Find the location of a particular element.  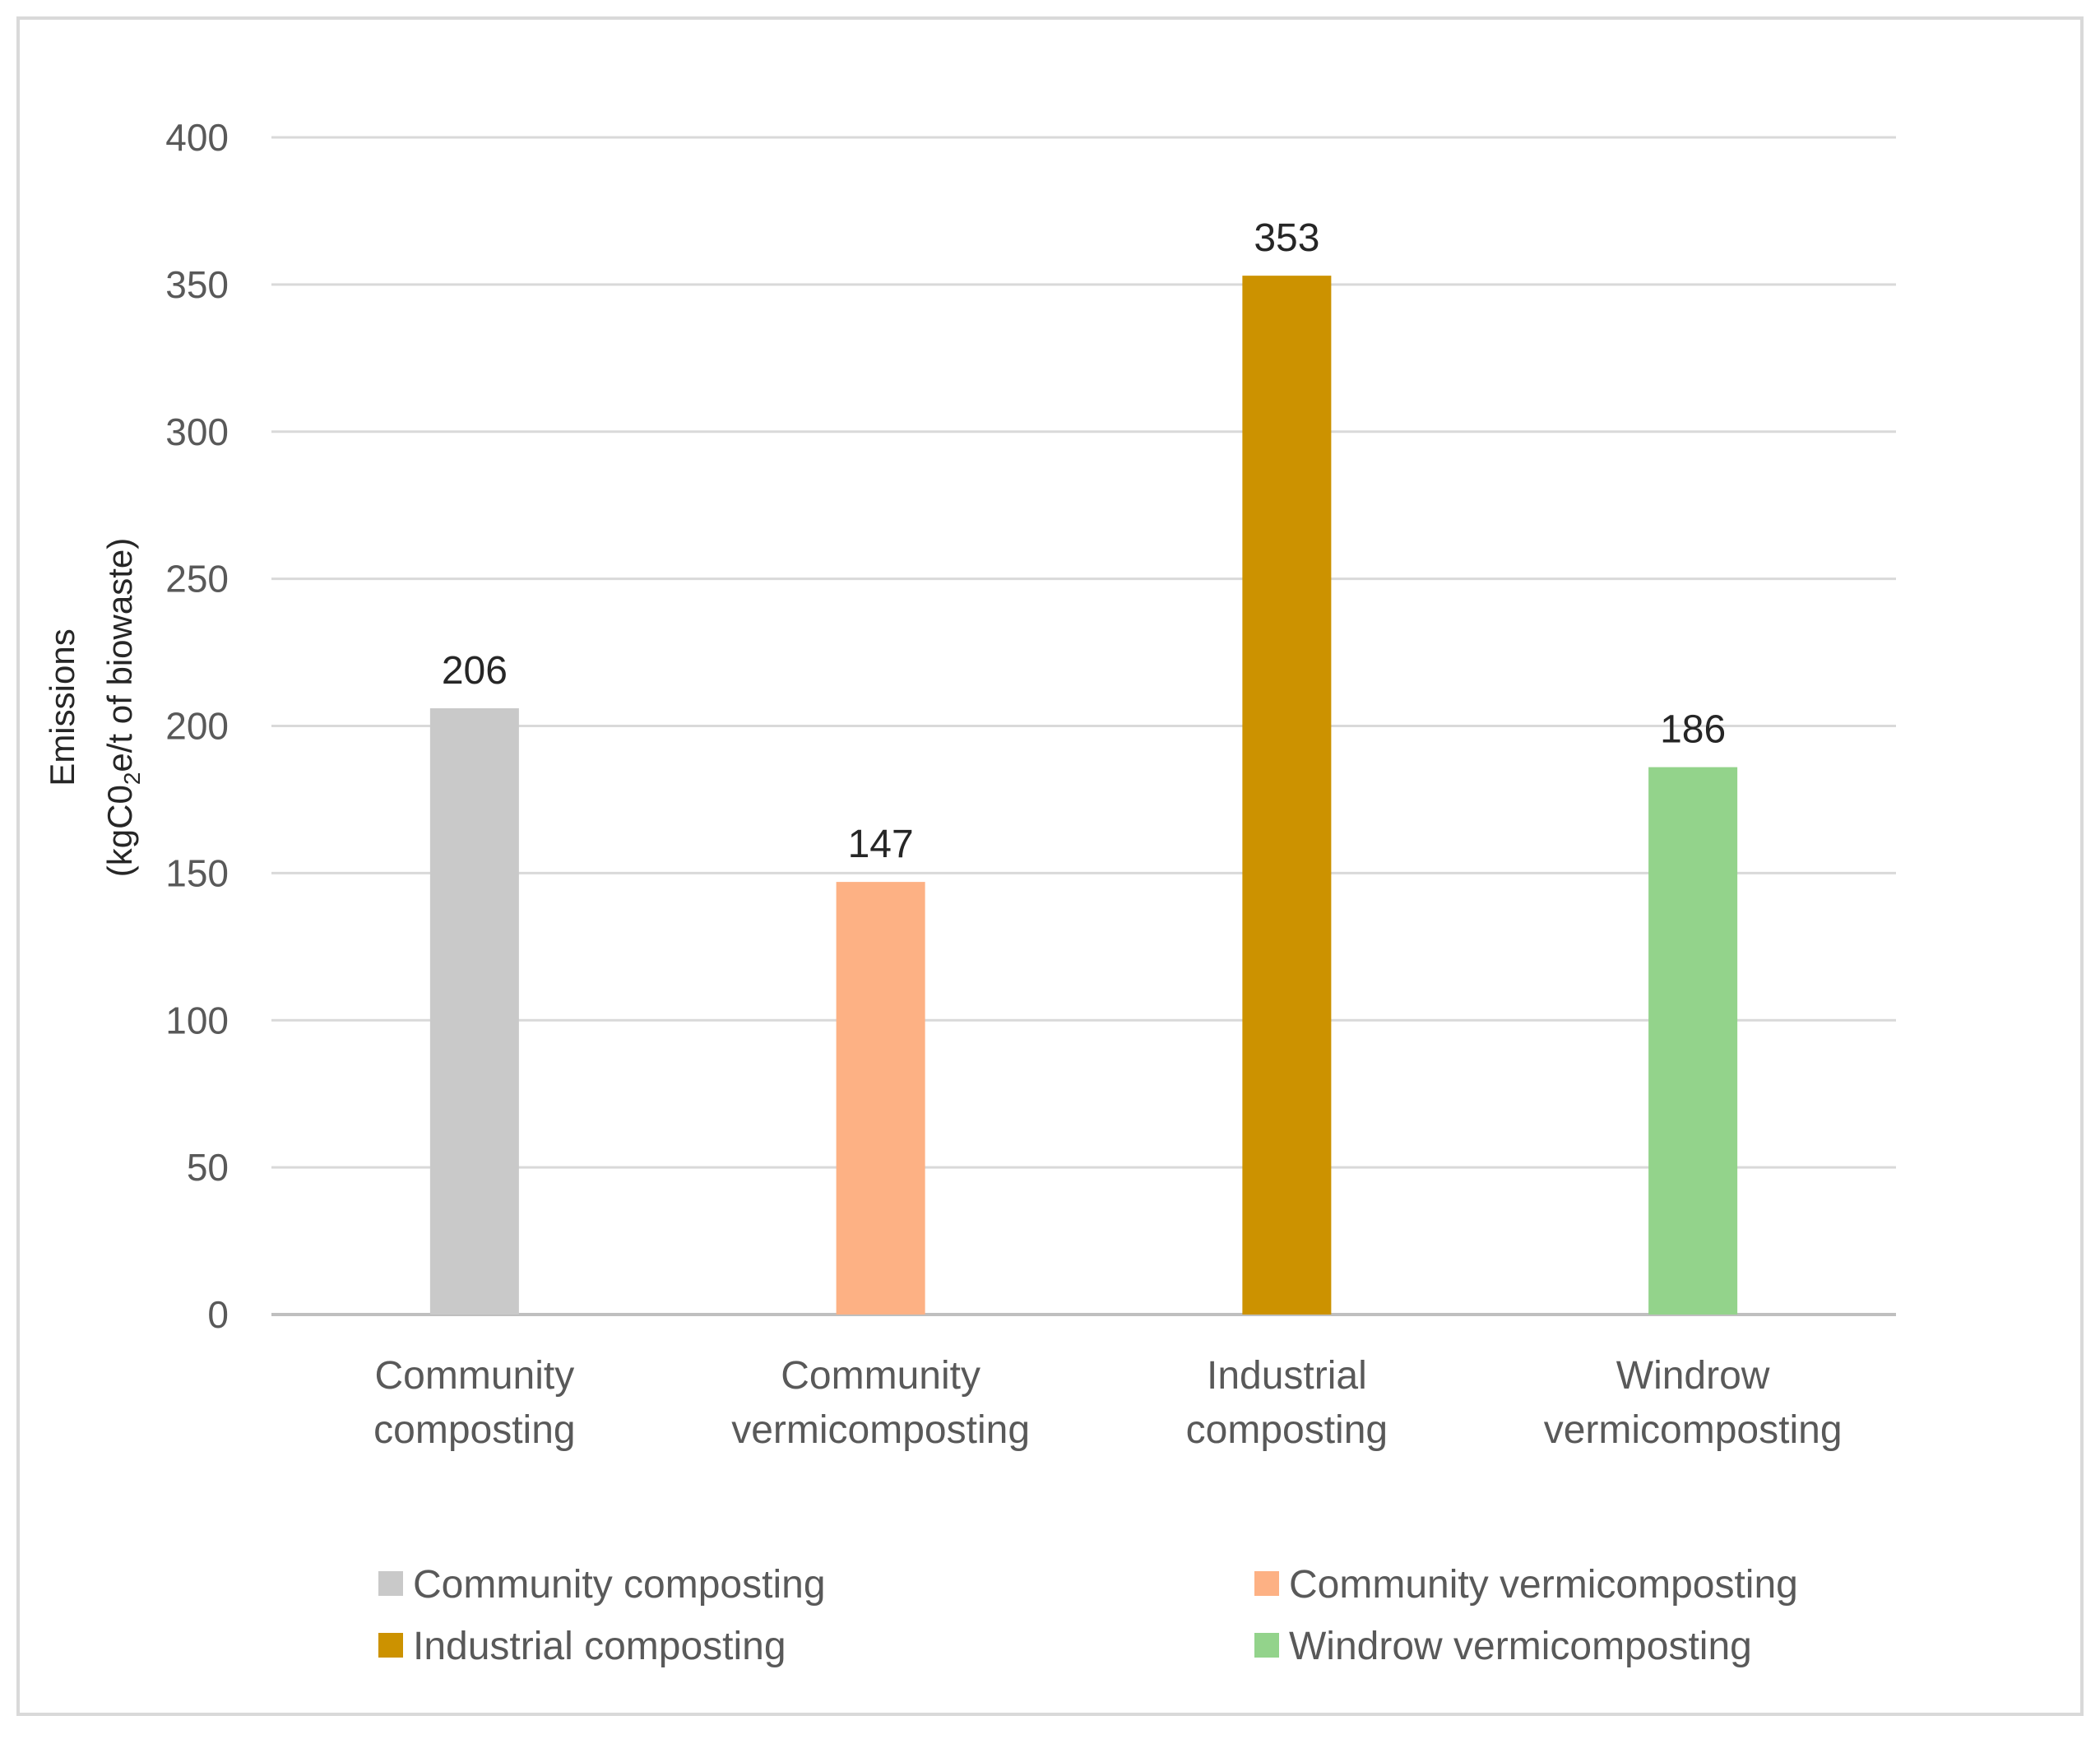

y-tick-label: 400 is located at coordinates (197, 138).